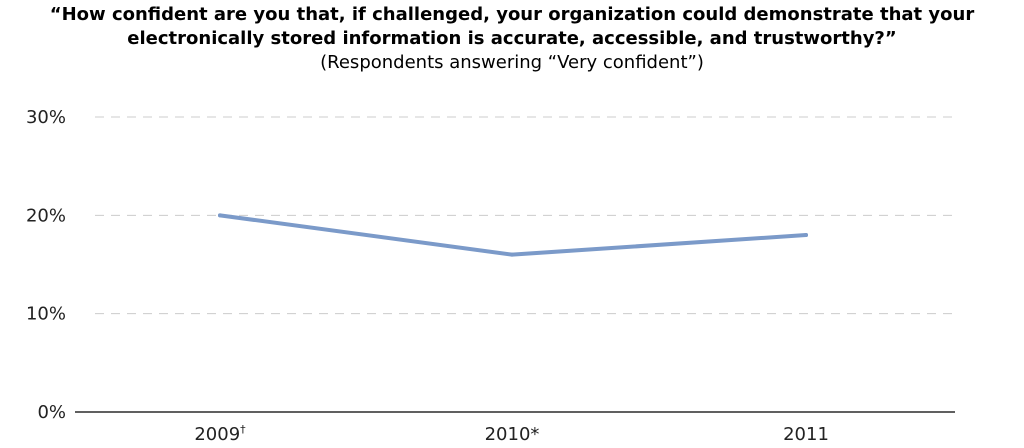  I want to click on data-point-2011, so click(806, 235).